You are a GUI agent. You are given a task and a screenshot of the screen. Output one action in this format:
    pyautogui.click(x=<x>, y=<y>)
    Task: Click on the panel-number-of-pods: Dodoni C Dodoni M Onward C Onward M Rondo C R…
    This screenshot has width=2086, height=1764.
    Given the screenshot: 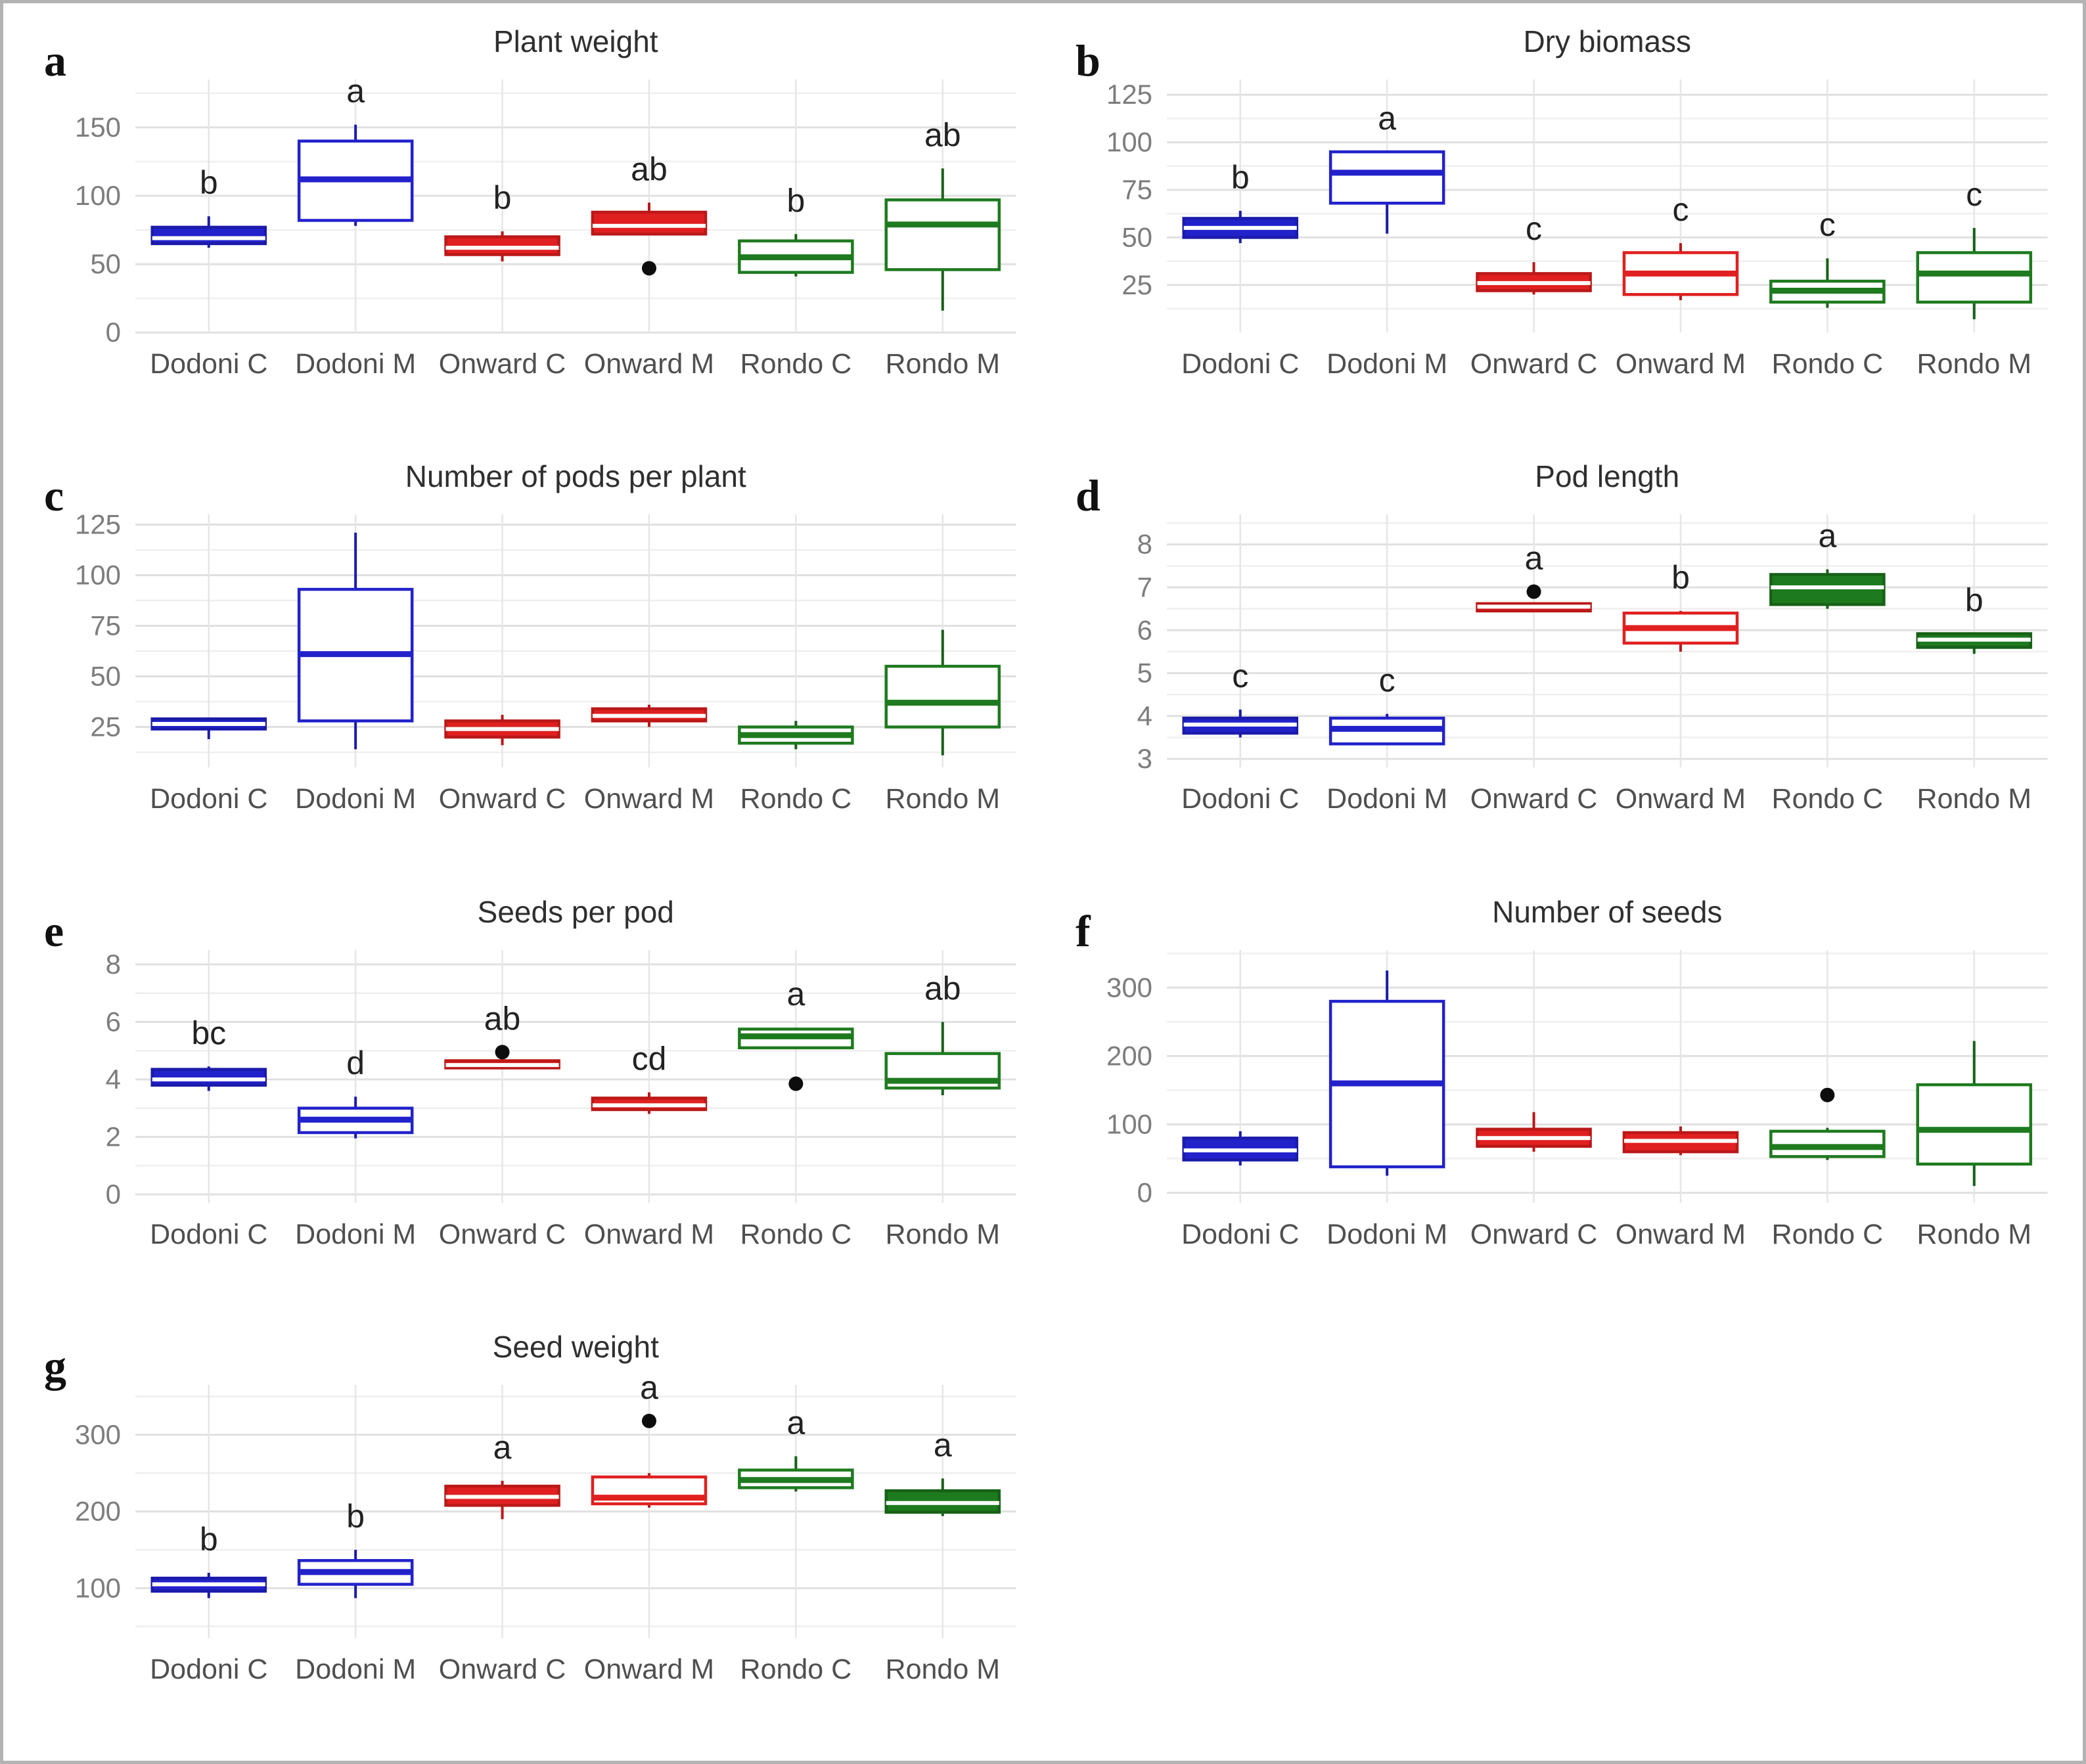 What is the action you would take?
    pyautogui.click(x=529, y=666)
    